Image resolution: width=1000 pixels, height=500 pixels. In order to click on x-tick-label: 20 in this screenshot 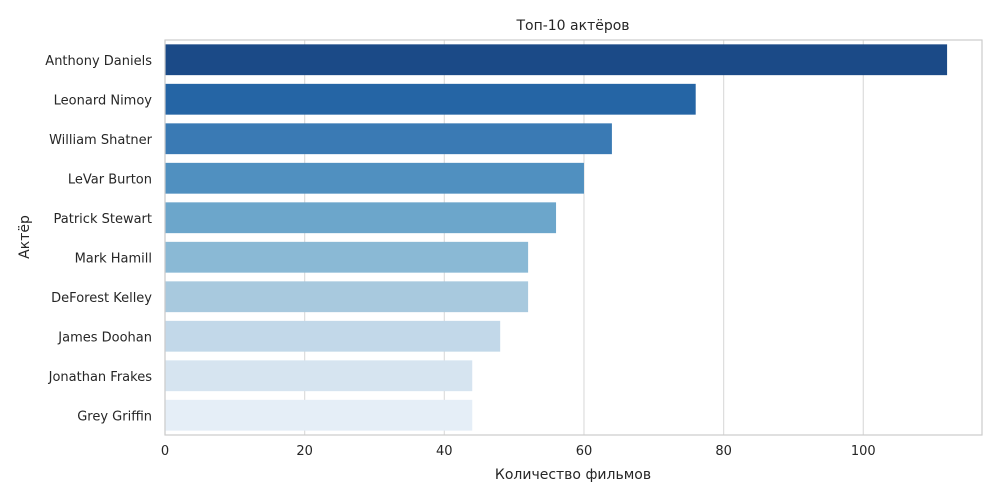, I will do `click(304, 451)`.